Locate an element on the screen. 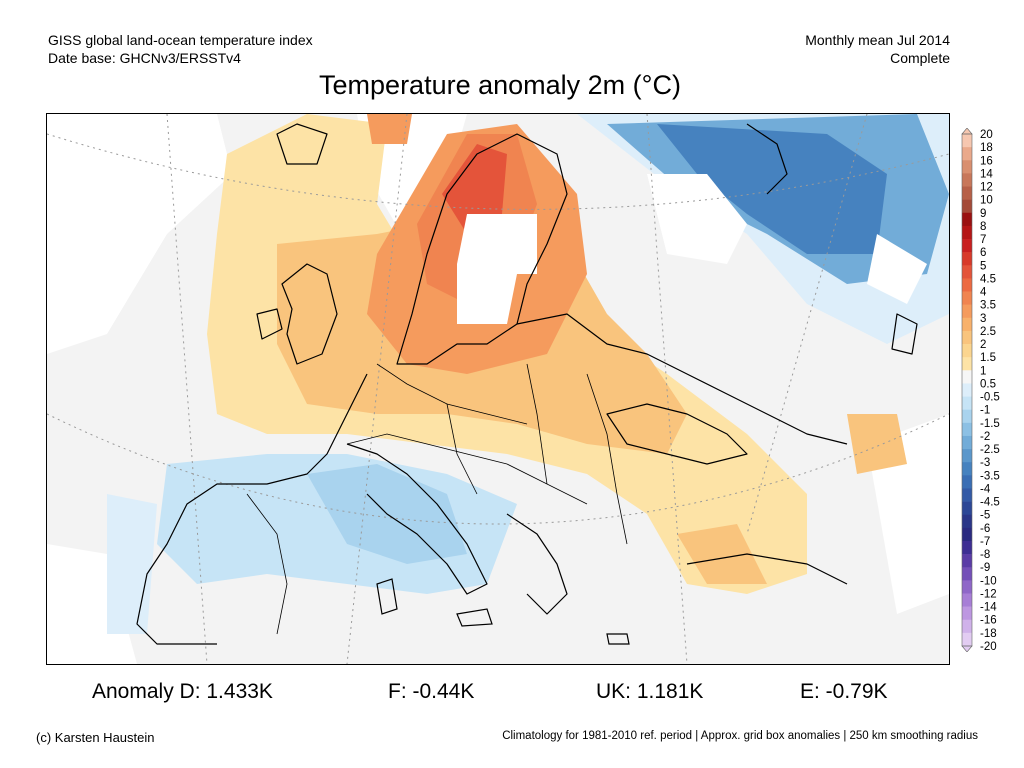  colorbar-tick-label: 4.5 is located at coordinates (988, 279).